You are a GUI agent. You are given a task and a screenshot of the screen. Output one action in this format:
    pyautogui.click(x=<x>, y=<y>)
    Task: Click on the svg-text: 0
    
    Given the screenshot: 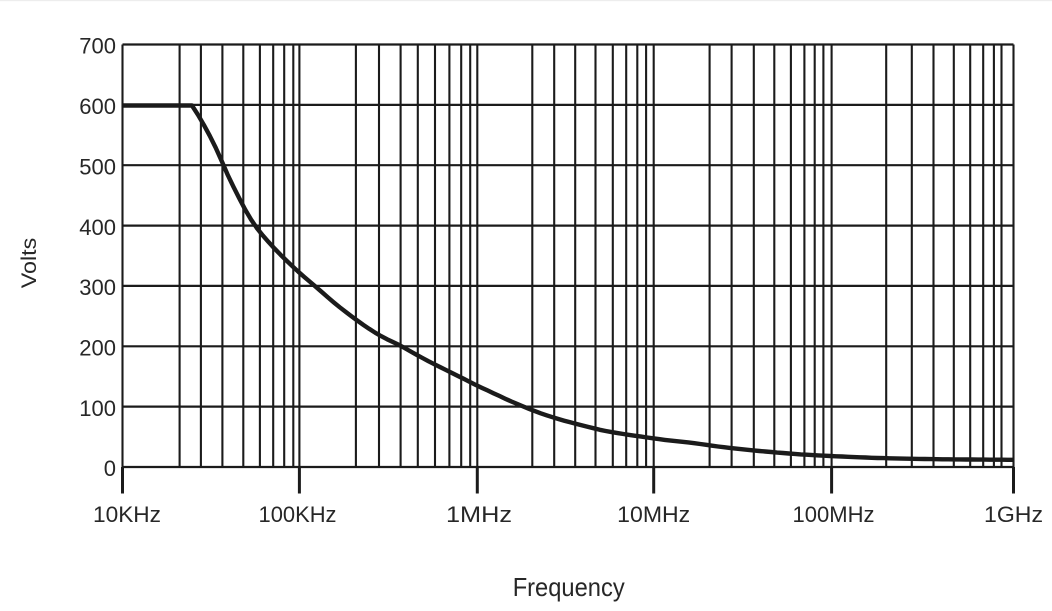 What is the action you would take?
    pyautogui.click(x=110, y=468)
    